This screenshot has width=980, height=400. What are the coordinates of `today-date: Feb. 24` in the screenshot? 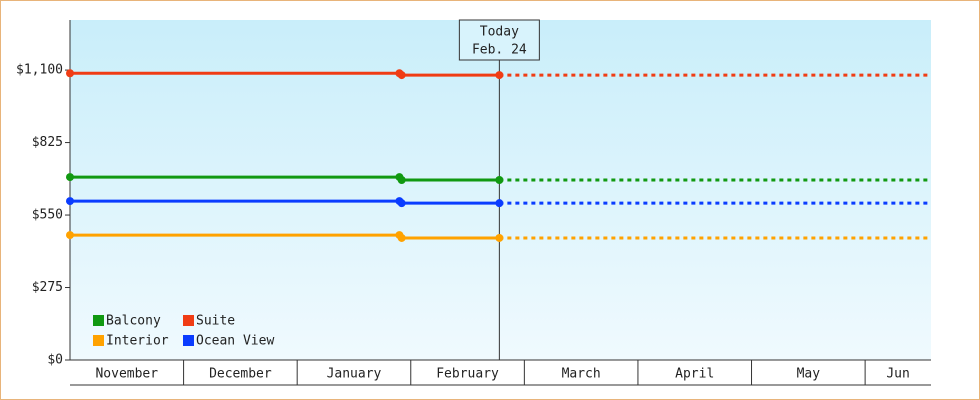 It's located at (499, 50).